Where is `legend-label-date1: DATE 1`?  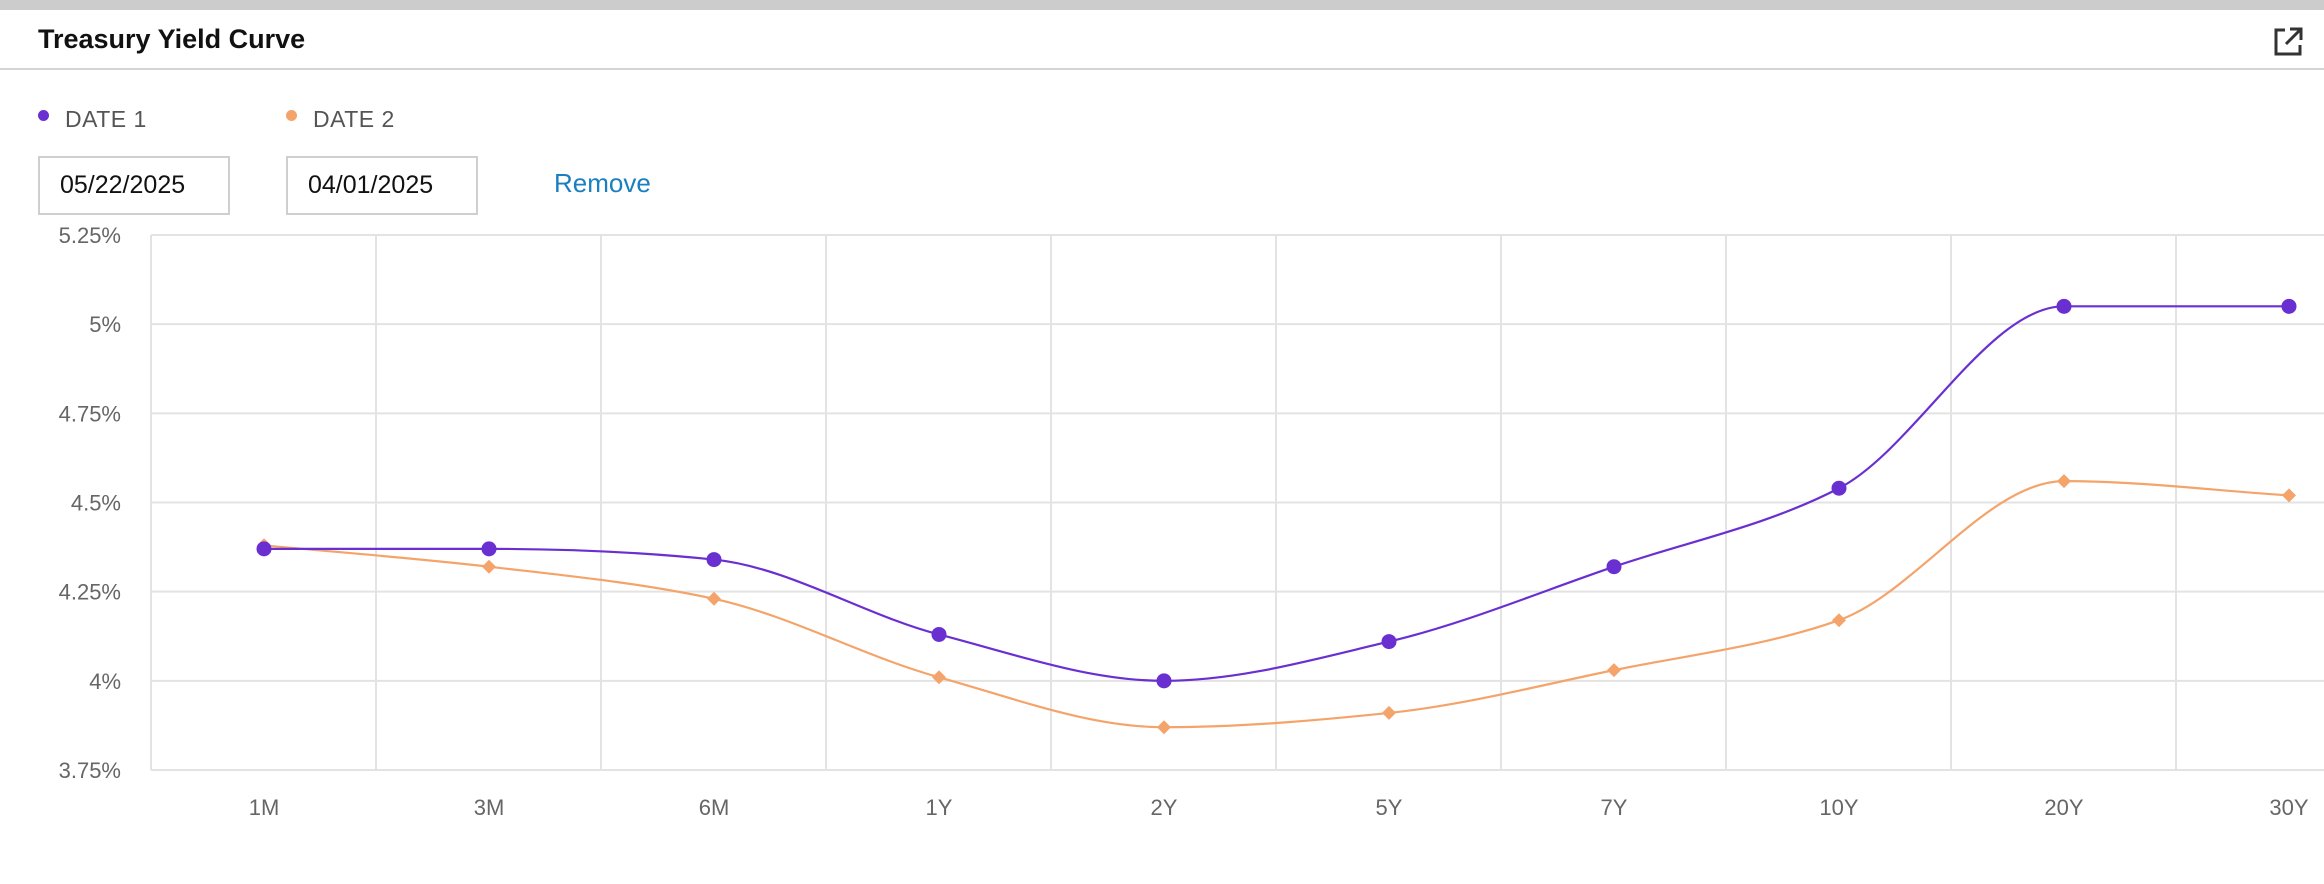
legend-label-date1: DATE 1 is located at coordinates (106, 118).